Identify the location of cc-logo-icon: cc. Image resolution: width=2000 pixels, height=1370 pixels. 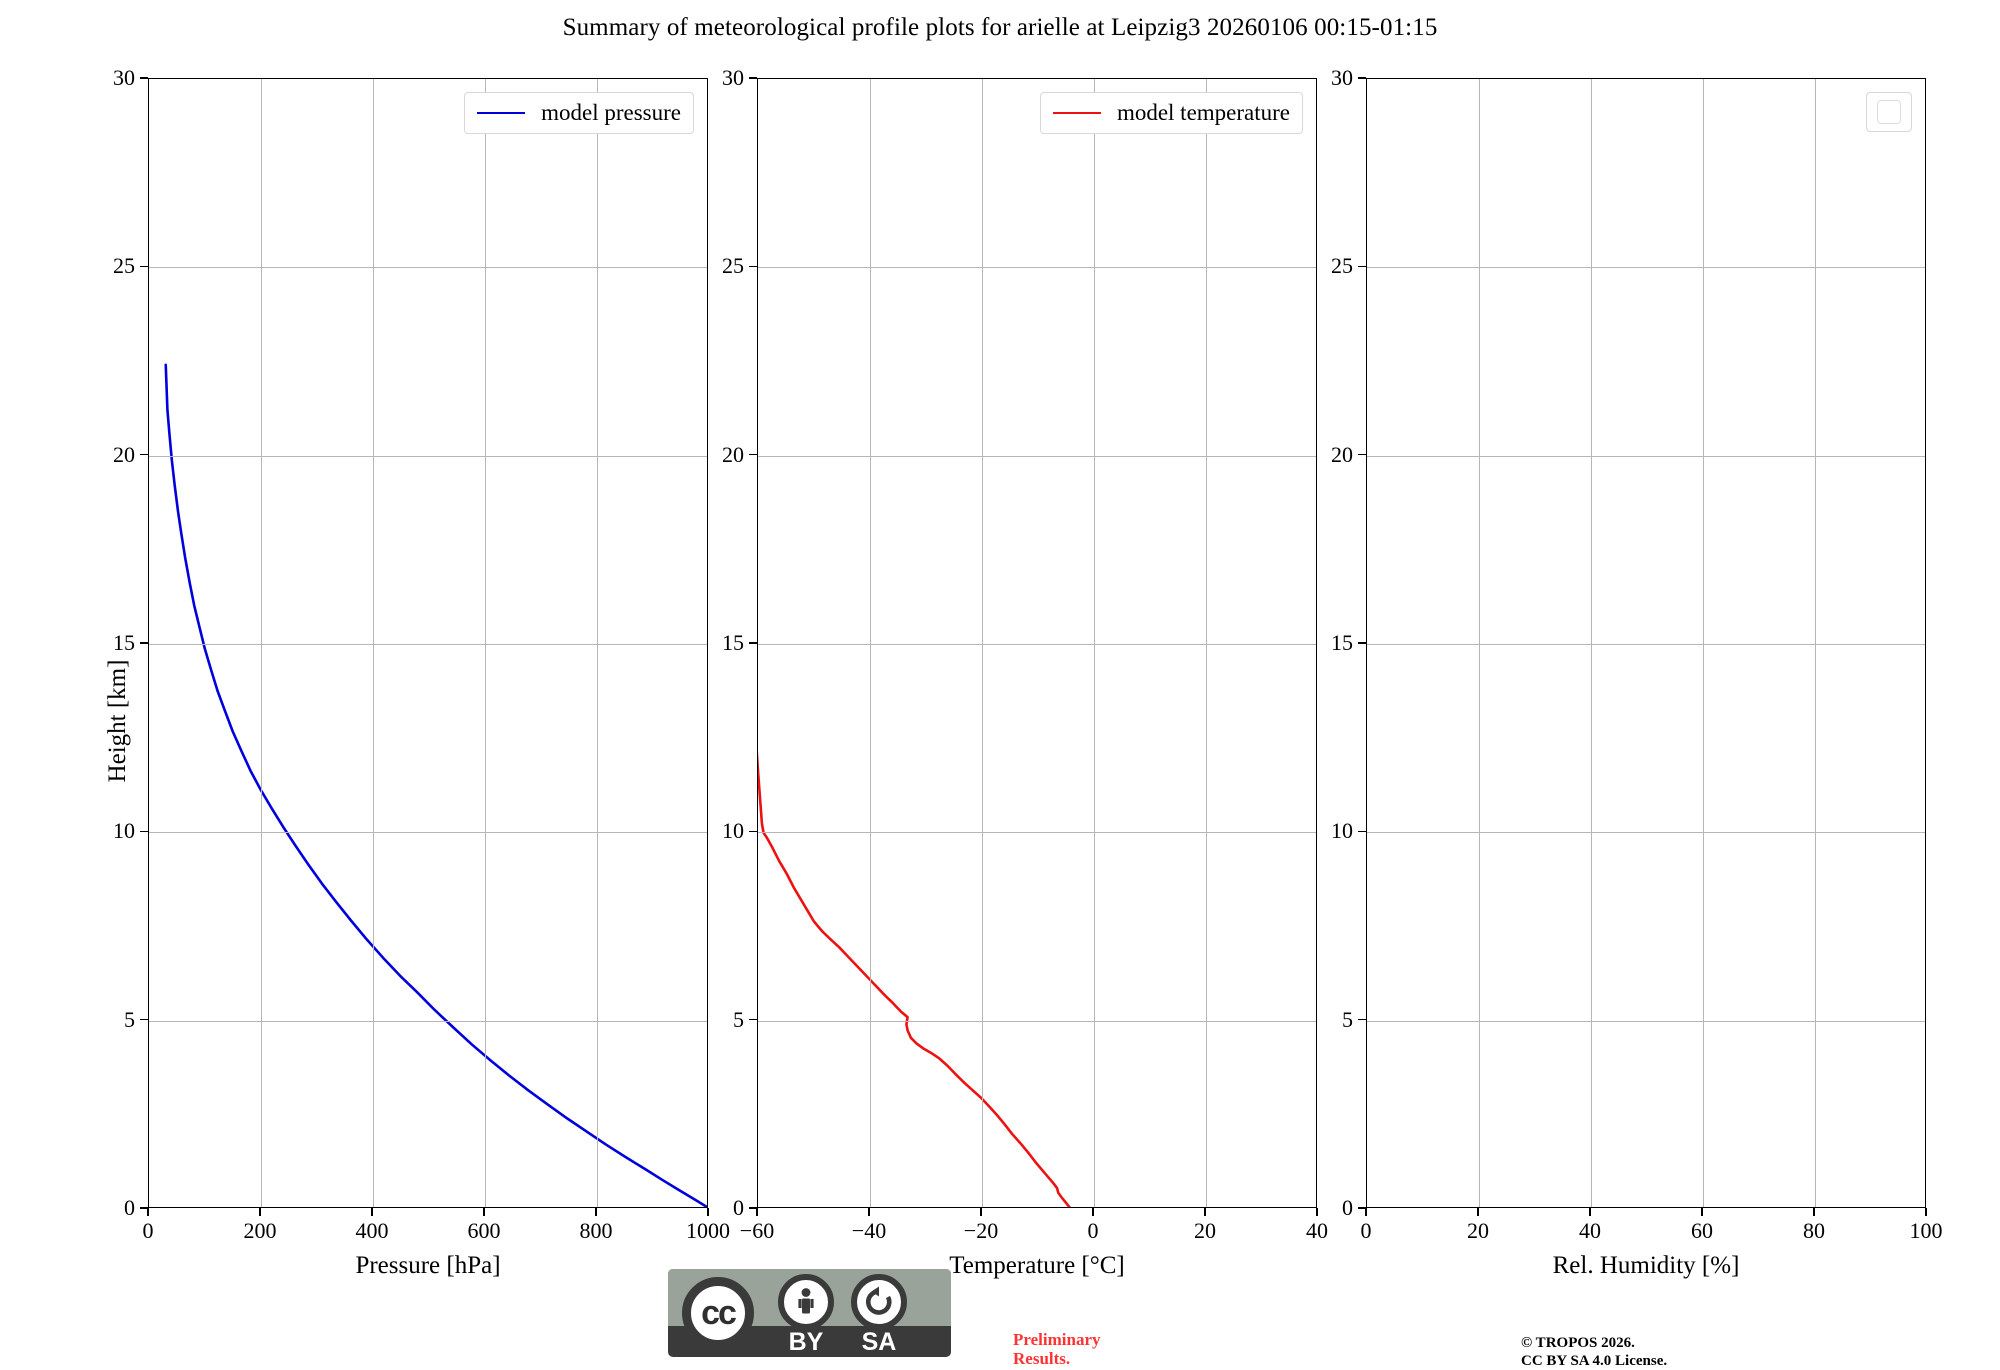
(718, 1313).